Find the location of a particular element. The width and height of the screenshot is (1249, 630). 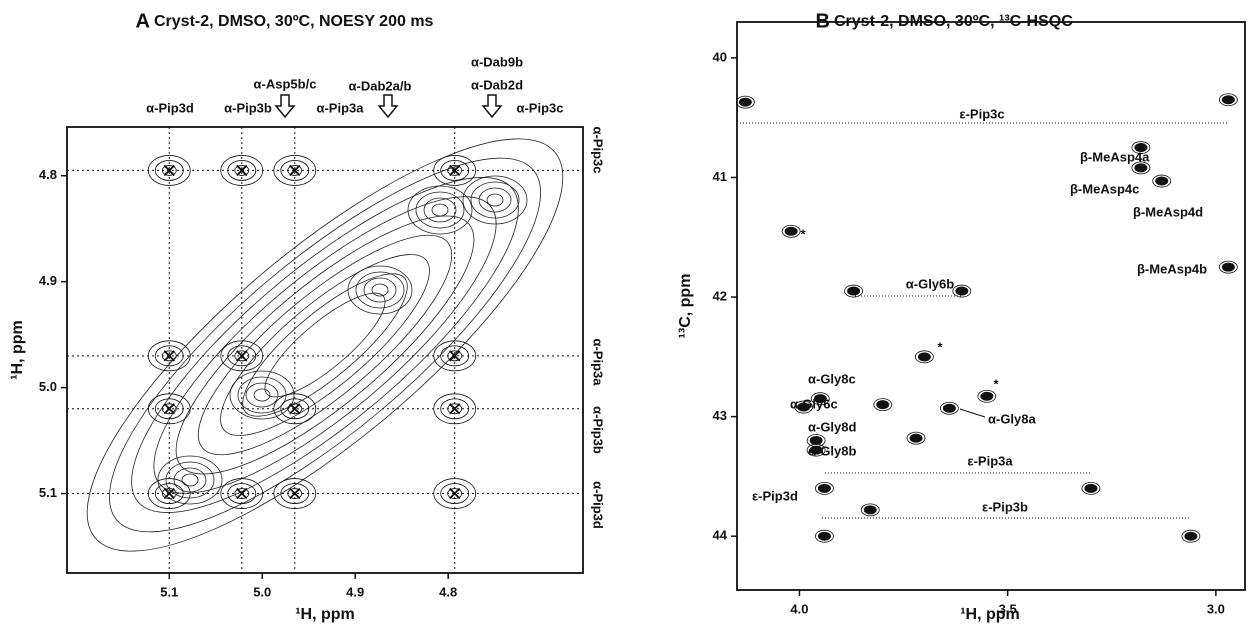

side-label: α-Pip3b is located at coordinates (598, 430).